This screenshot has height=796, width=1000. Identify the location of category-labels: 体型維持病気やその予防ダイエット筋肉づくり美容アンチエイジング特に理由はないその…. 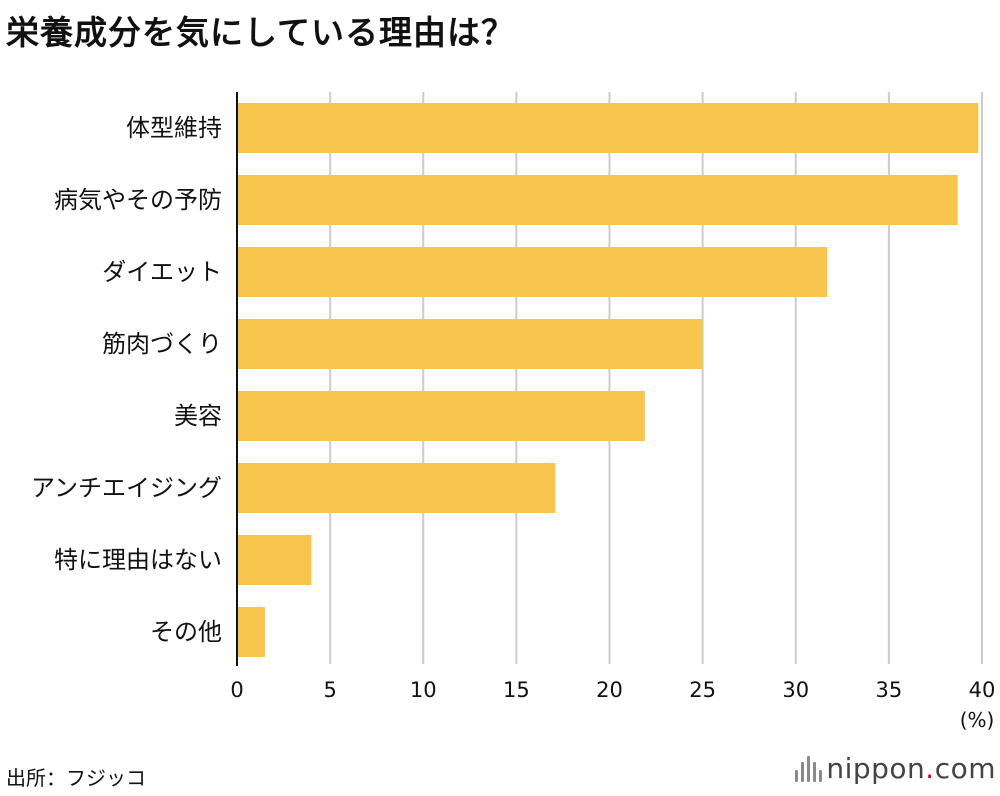
(126, 380).